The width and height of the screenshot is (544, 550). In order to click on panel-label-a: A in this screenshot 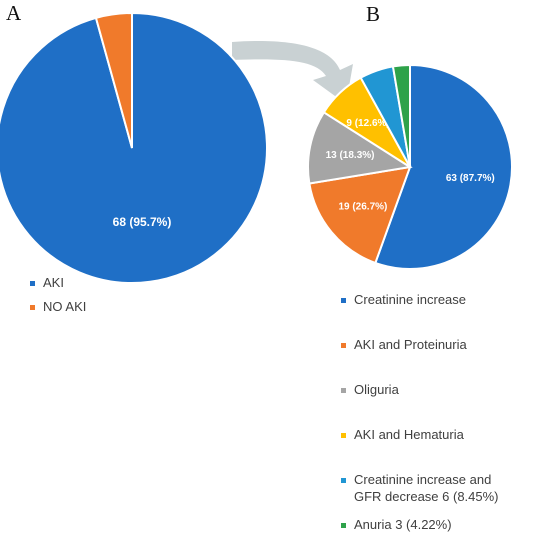, I will do `click(14, 13)`.